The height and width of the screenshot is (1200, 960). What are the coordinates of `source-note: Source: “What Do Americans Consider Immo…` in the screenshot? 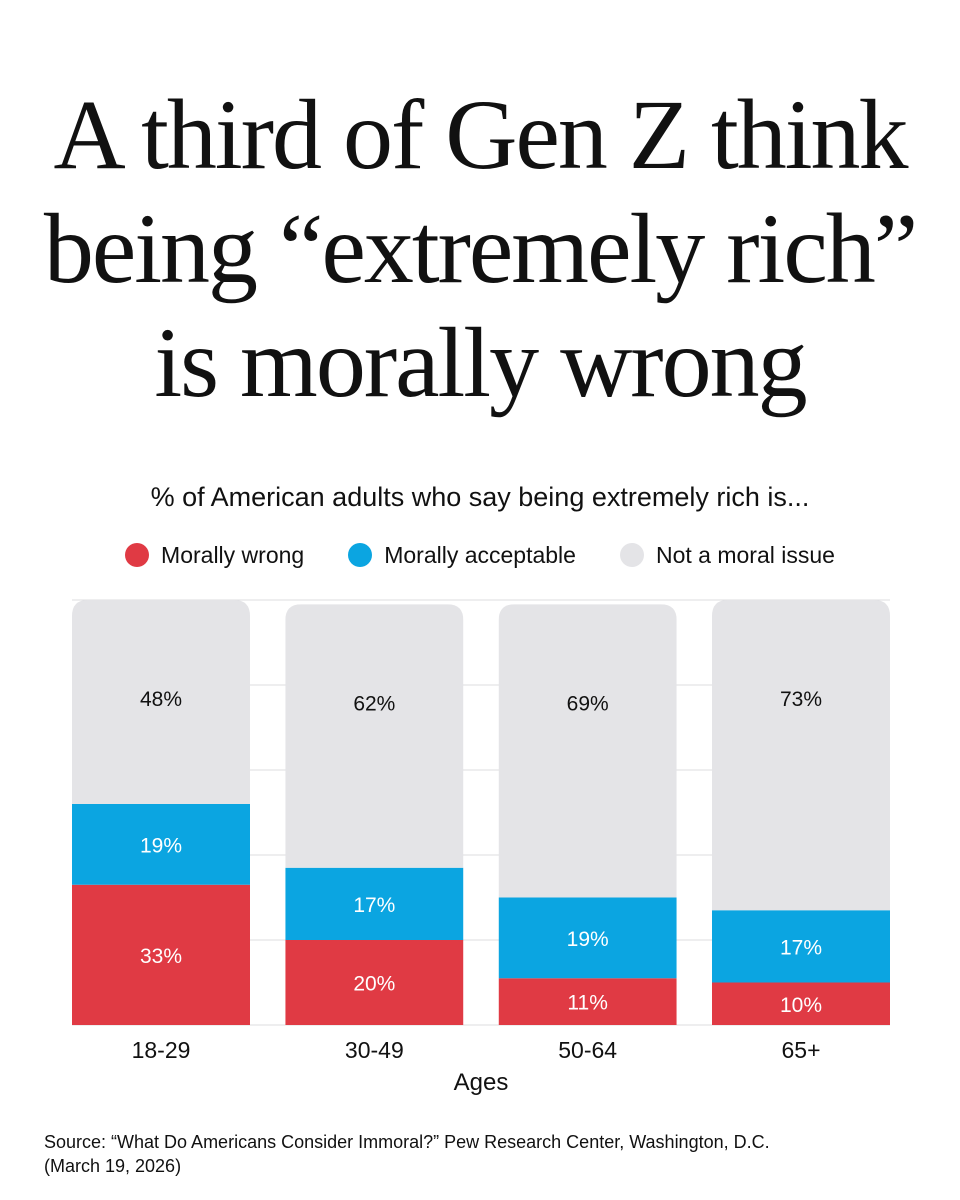 It's located at (407, 1154).